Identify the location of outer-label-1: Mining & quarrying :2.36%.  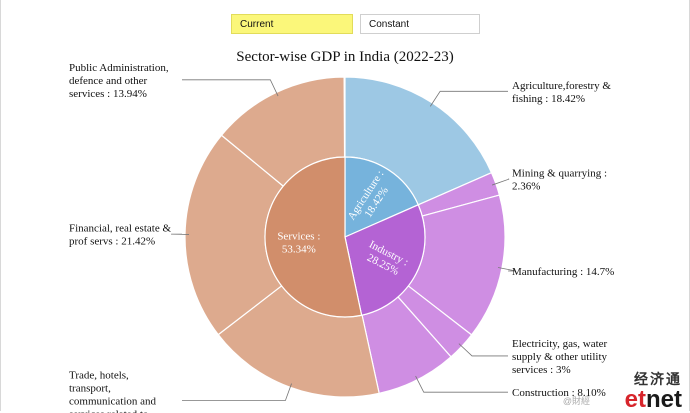
(559, 180).